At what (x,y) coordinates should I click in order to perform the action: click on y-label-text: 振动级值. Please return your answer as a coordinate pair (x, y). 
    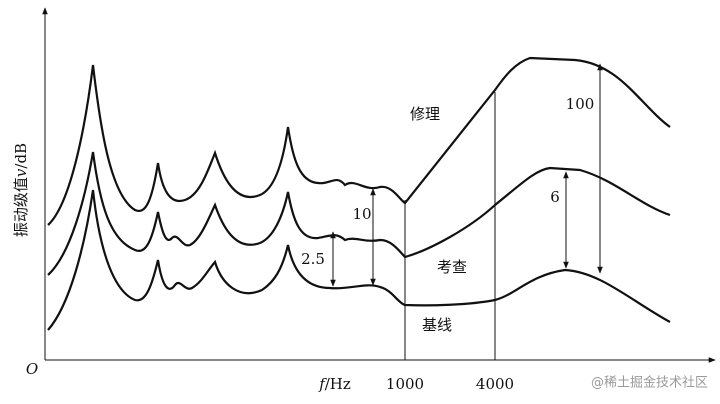
    Looking at the image, I should click on (21, 207).